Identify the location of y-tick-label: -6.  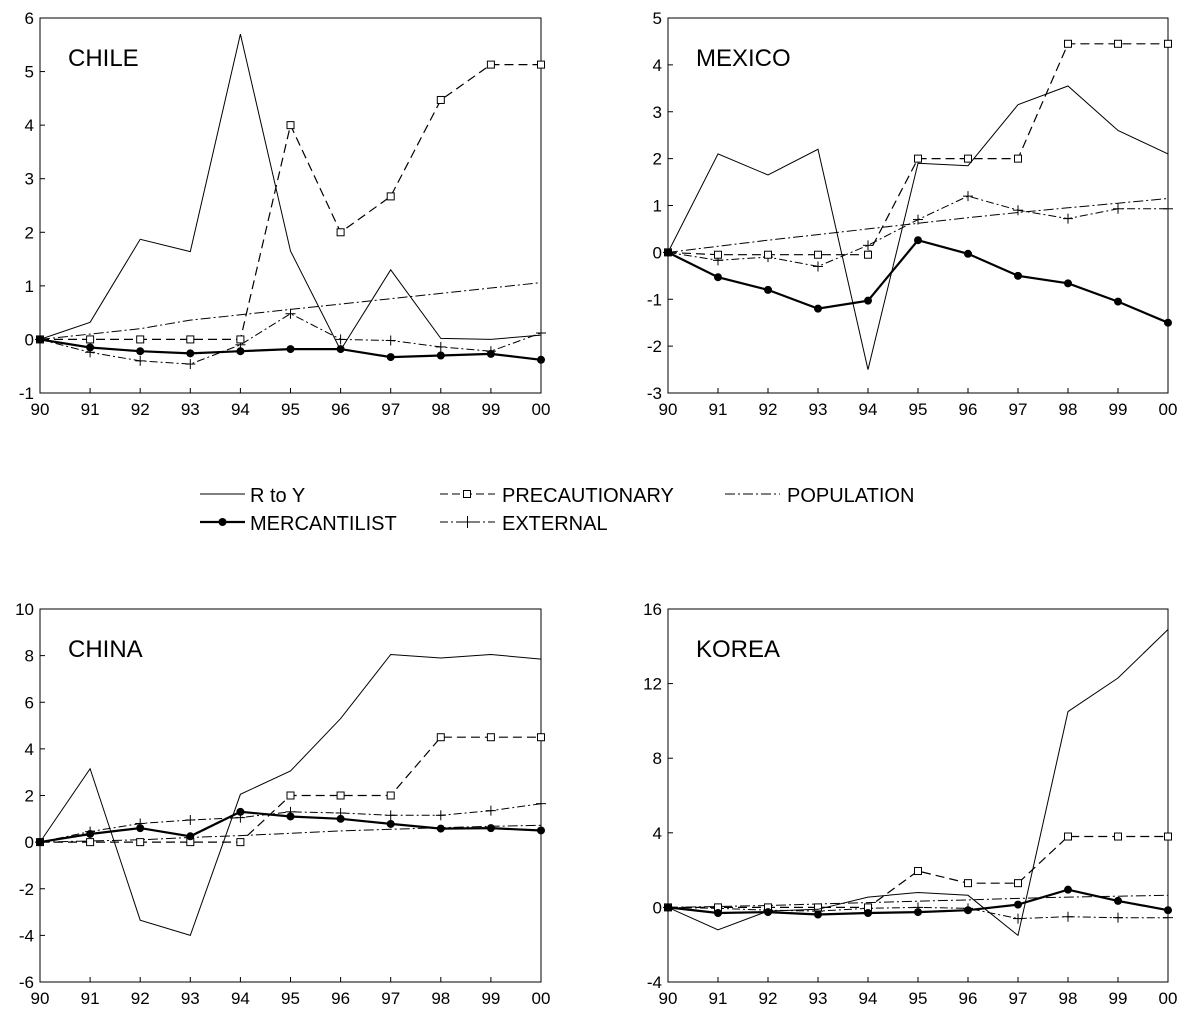
(26, 982).